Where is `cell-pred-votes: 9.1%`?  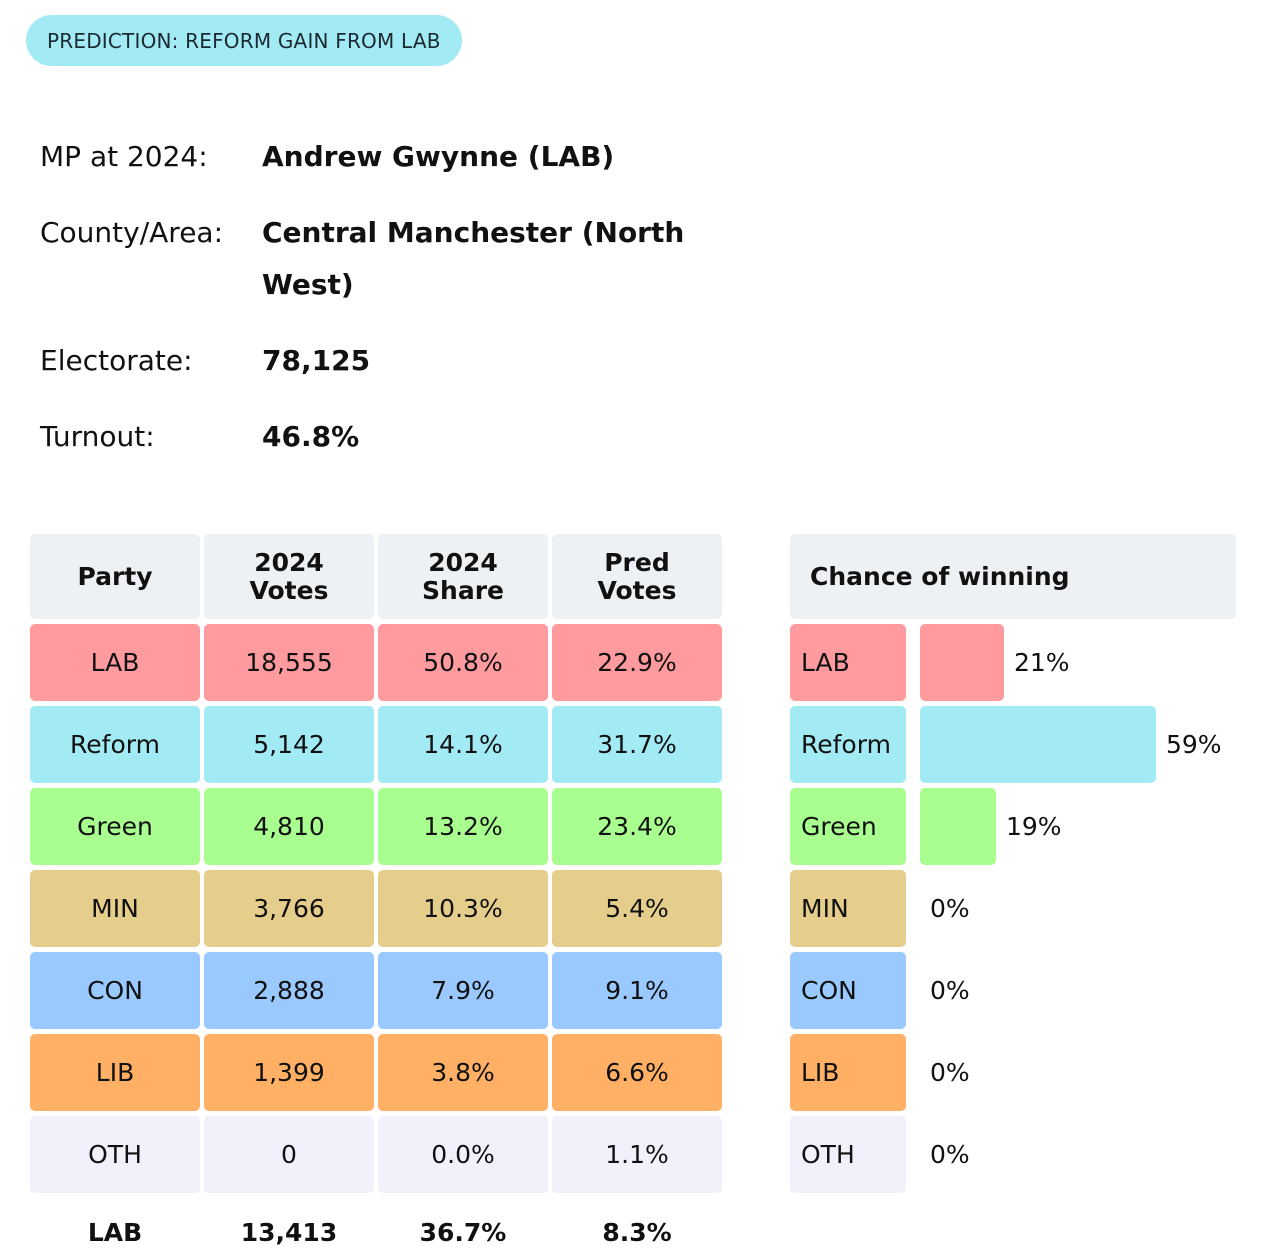
cell-pred-votes: 9.1% is located at coordinates (637, 990).